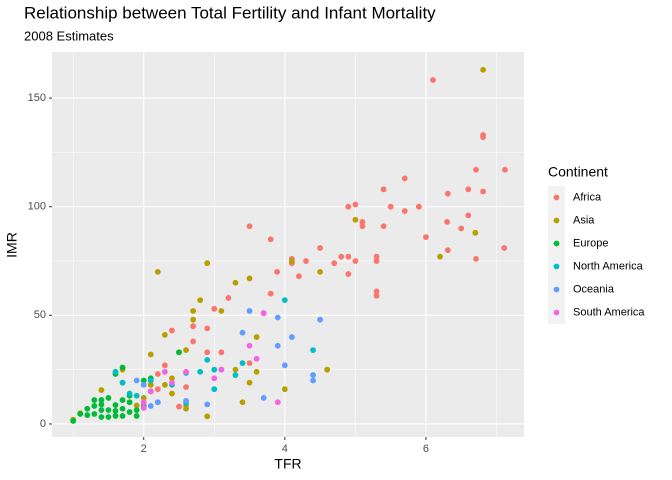 This screenshot has width=672, height=480. I want to click on legend-label: Africa, so click(587, 197).